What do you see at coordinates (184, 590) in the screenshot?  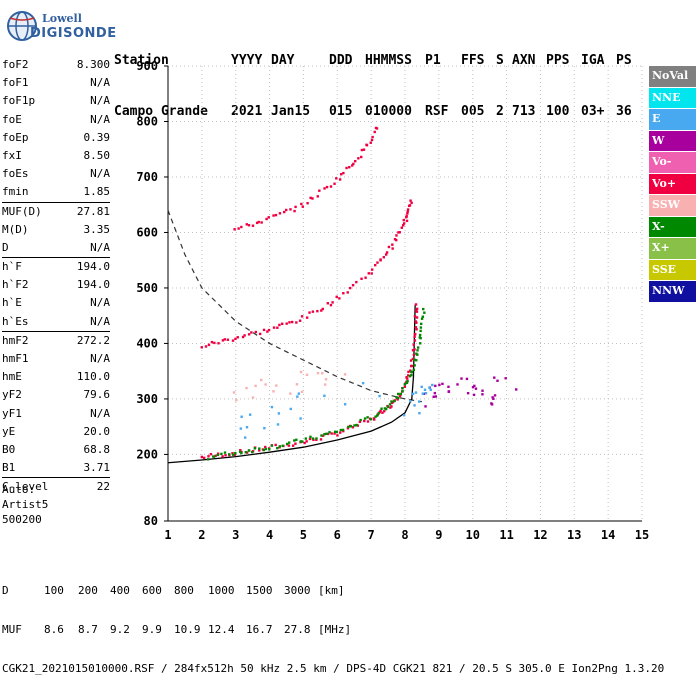 I see `footer-d-value: 800` at bounding box center [184, 590].